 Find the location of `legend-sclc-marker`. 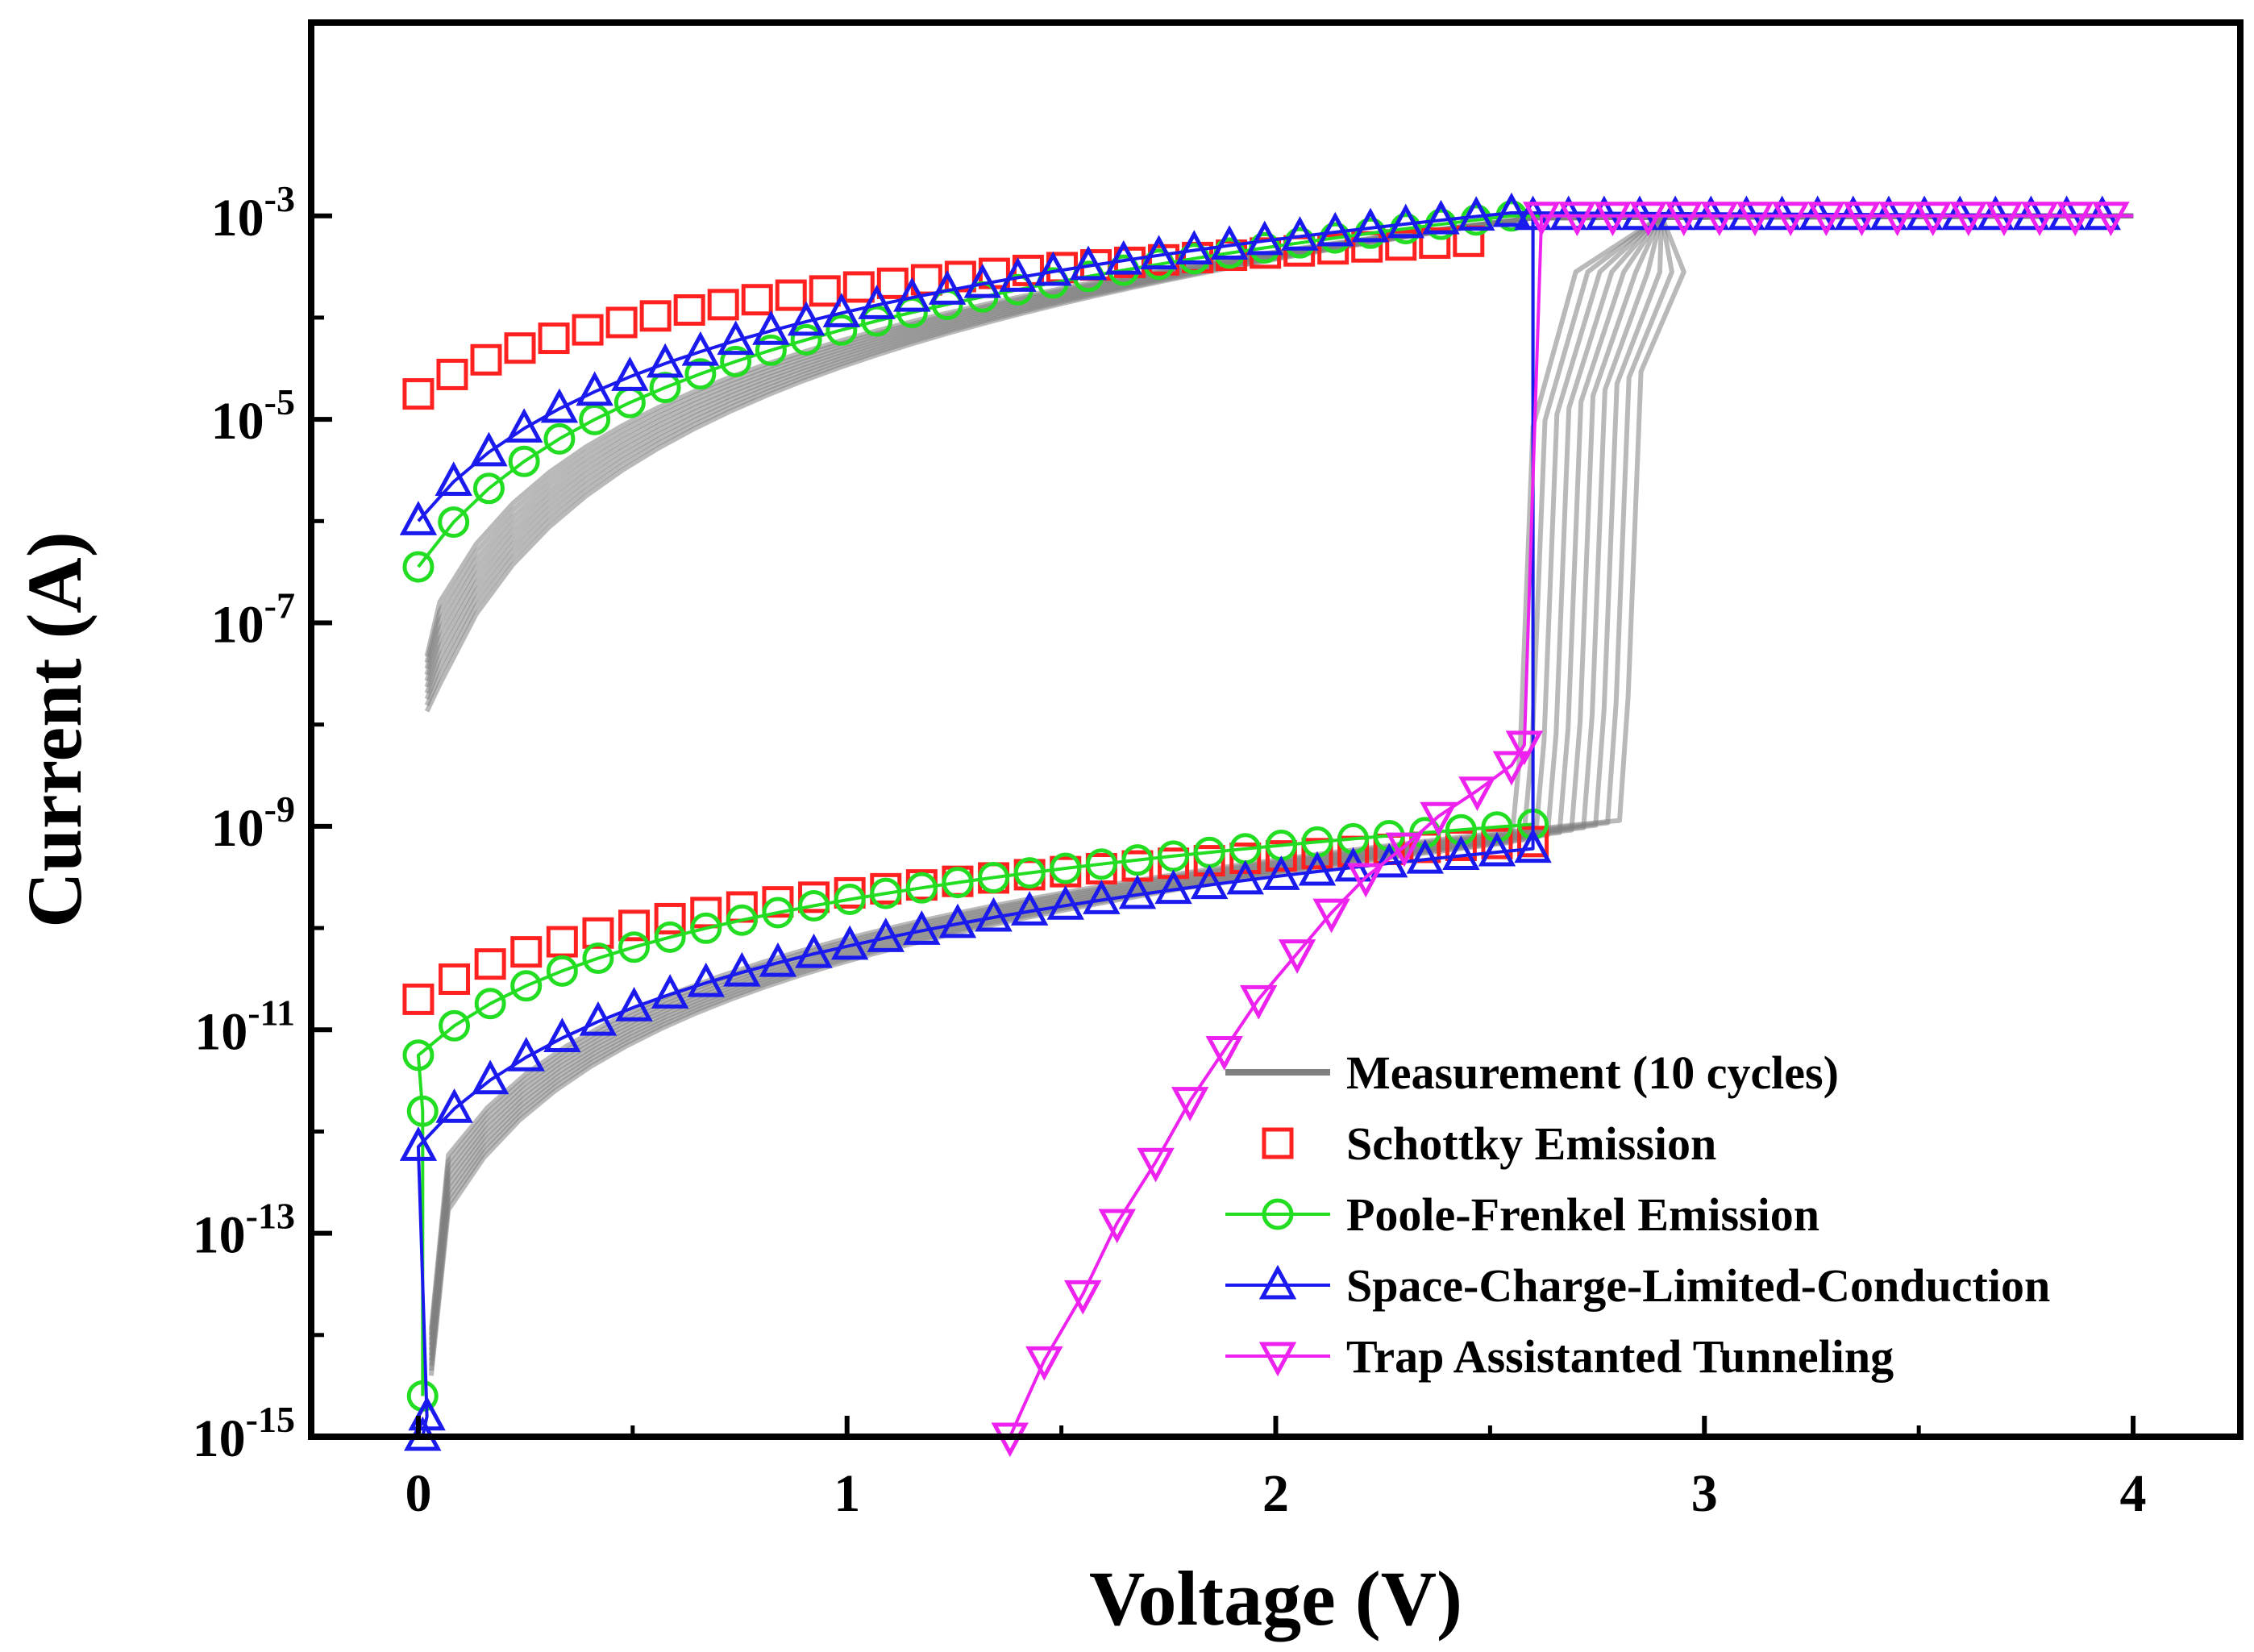

legend-sclc-marker is located at coordinates (1277, 1282).